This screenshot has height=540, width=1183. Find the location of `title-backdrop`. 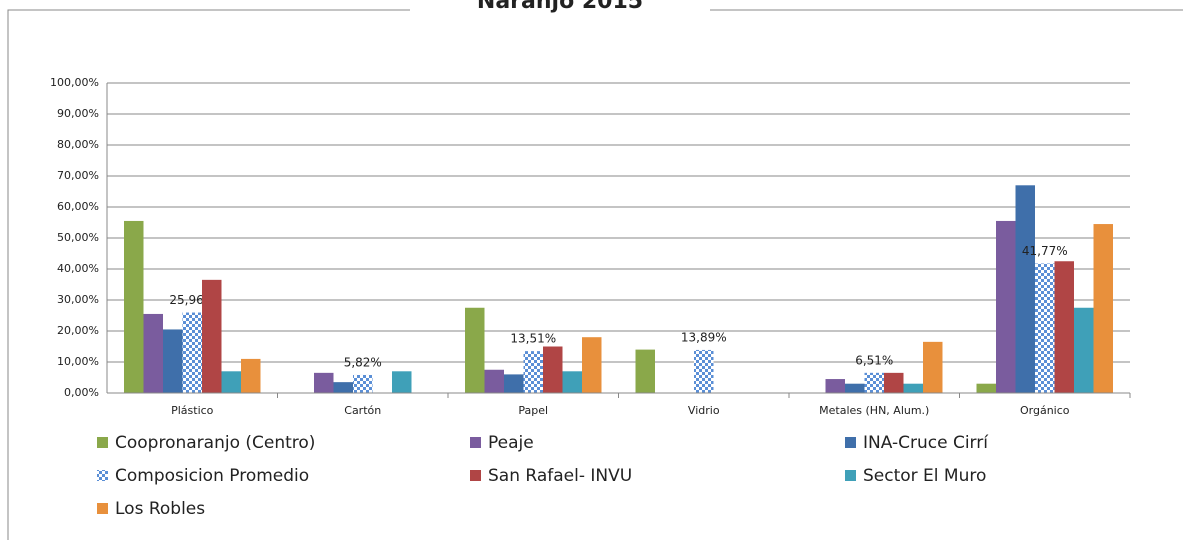

title-backdrop is located at coordinates (560, 9).